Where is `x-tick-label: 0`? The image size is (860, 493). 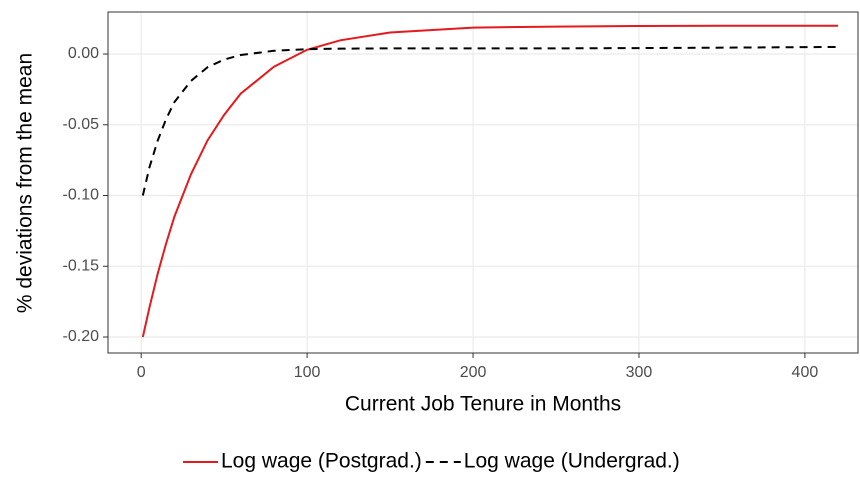
x-tick-label: 0 is located at coordinates (141, 372).